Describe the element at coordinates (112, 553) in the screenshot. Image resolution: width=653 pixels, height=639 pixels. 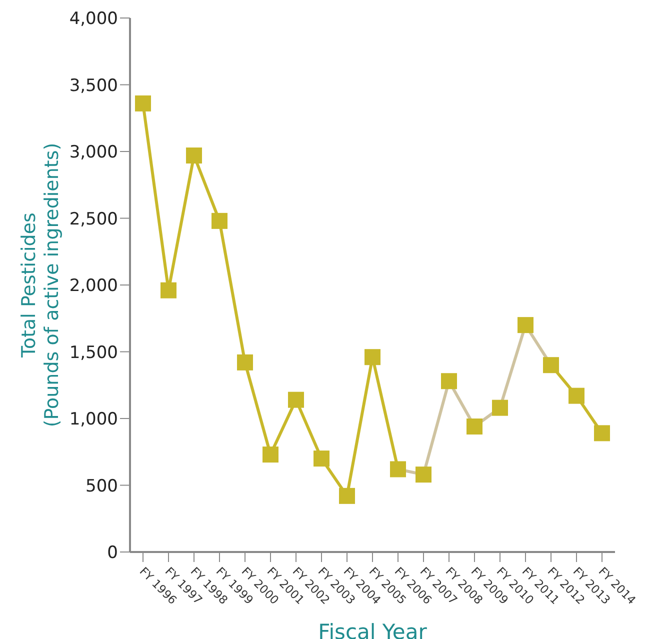
I see `y-tick-label: 0` at that location.